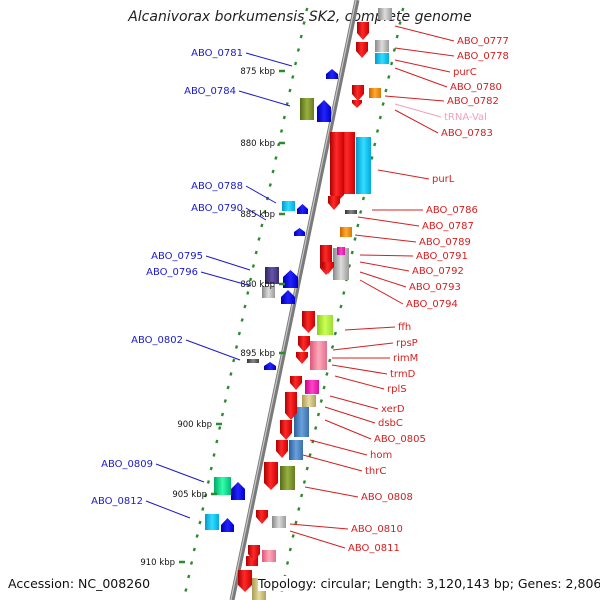 This screenshot has height=600, width=600. What do you see at coordinates (476, 87) in the screenshot?
I see `gene-label-abo-0780: ABO_0780` at bounding box center [476, 87].